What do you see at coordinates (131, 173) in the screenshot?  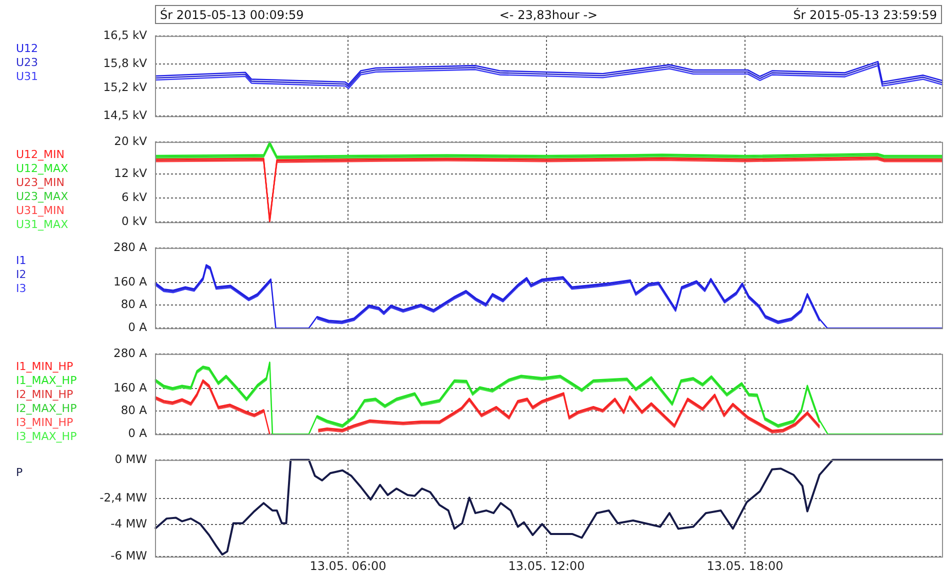 I see `y-tick-label: 12 kV` at bounding box center [131, 173].